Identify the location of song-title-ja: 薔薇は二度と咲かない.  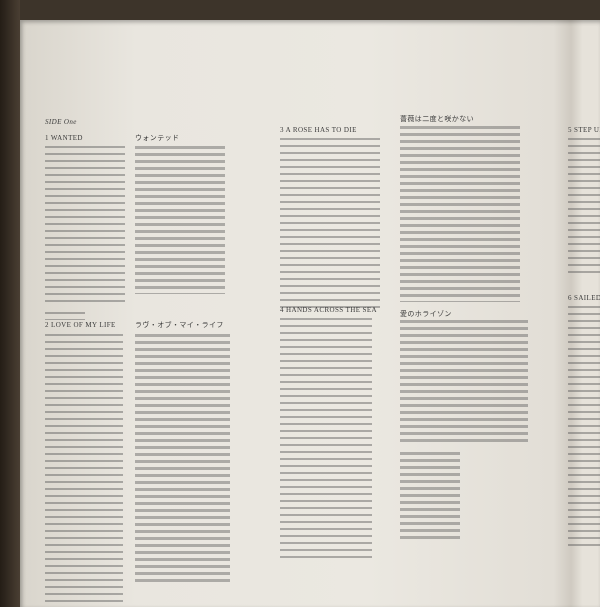
(437, 119).